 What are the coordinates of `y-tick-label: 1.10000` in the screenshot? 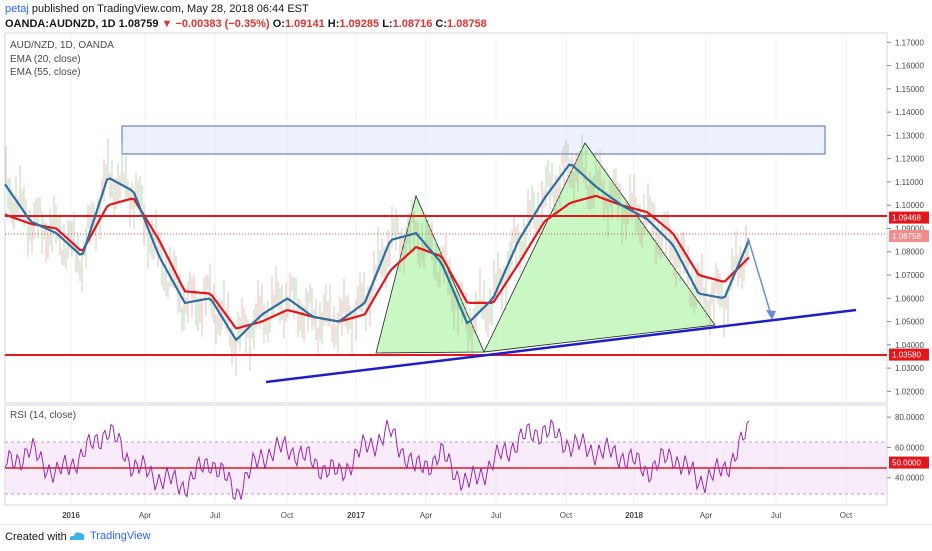 It's located at (909, 205).